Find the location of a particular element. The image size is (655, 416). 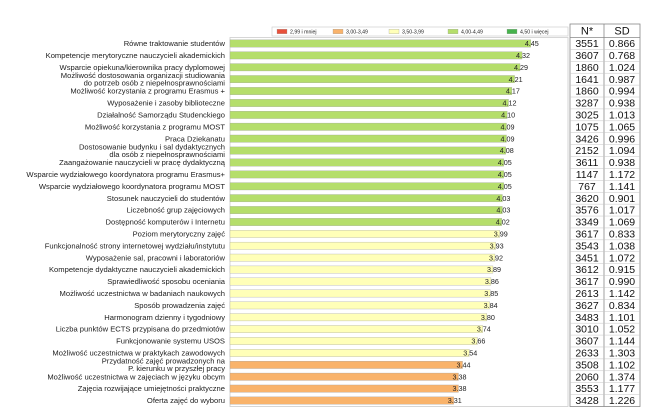

stats-table-border is located at coordinates (605, 215).